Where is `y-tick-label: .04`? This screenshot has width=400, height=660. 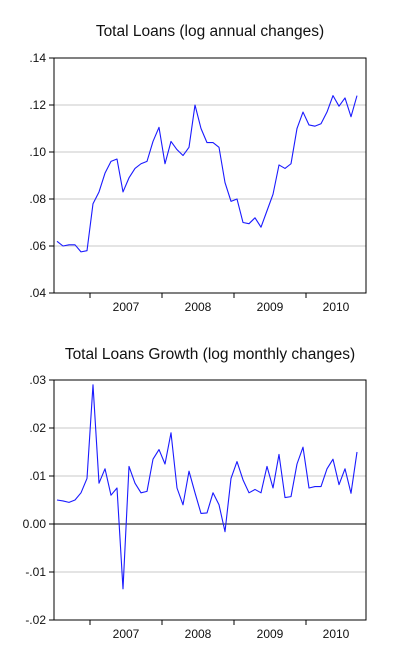 y-tick-label: .04 is located at coordinates (37, 293).